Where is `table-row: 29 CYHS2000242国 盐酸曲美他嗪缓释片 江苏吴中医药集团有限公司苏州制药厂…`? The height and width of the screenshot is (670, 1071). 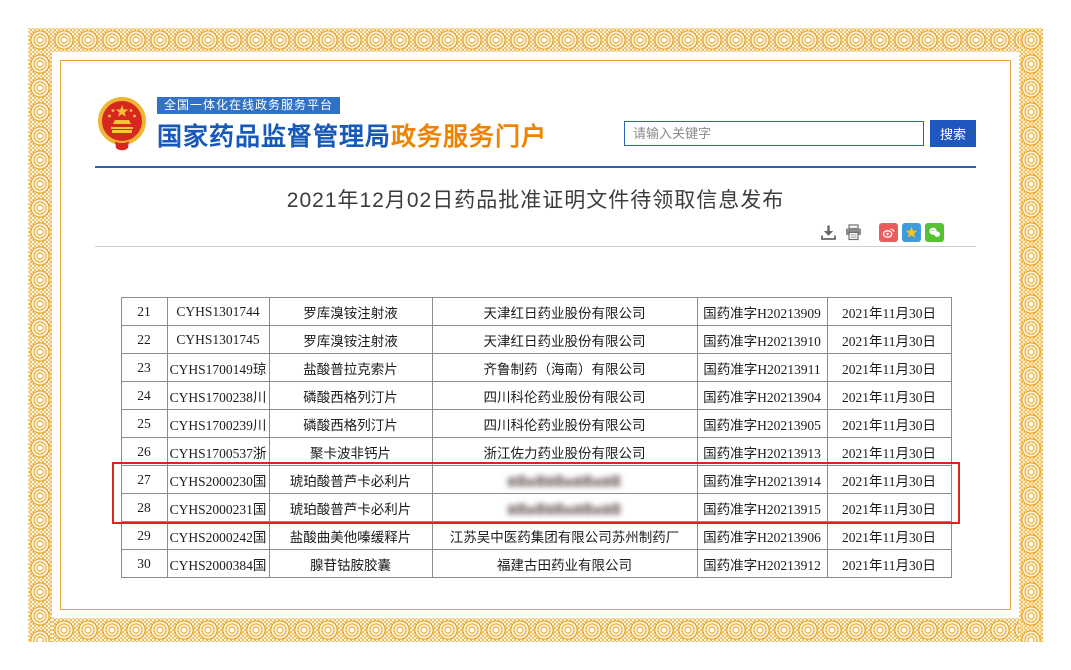 table-row: 29 CYHS2000242国 盐酸曲美他嗪缓释片 江苏吴中医药集团有限公司苏州制药厂… is located at coordinates (536, 535).